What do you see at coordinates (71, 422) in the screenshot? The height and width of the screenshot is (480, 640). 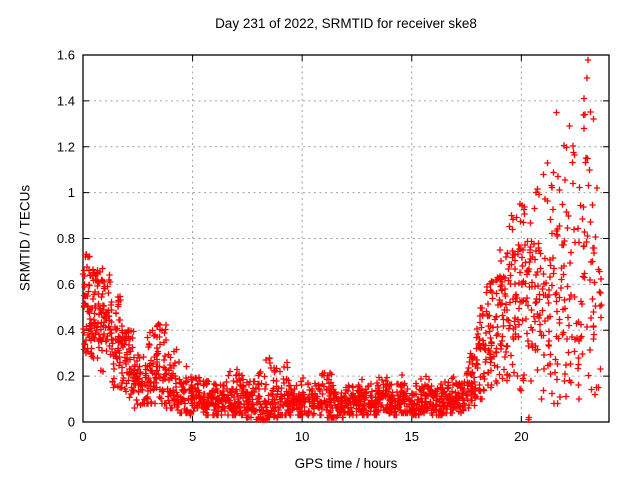 I see `y-tick-label: 0` at bounding box center [71, 422].